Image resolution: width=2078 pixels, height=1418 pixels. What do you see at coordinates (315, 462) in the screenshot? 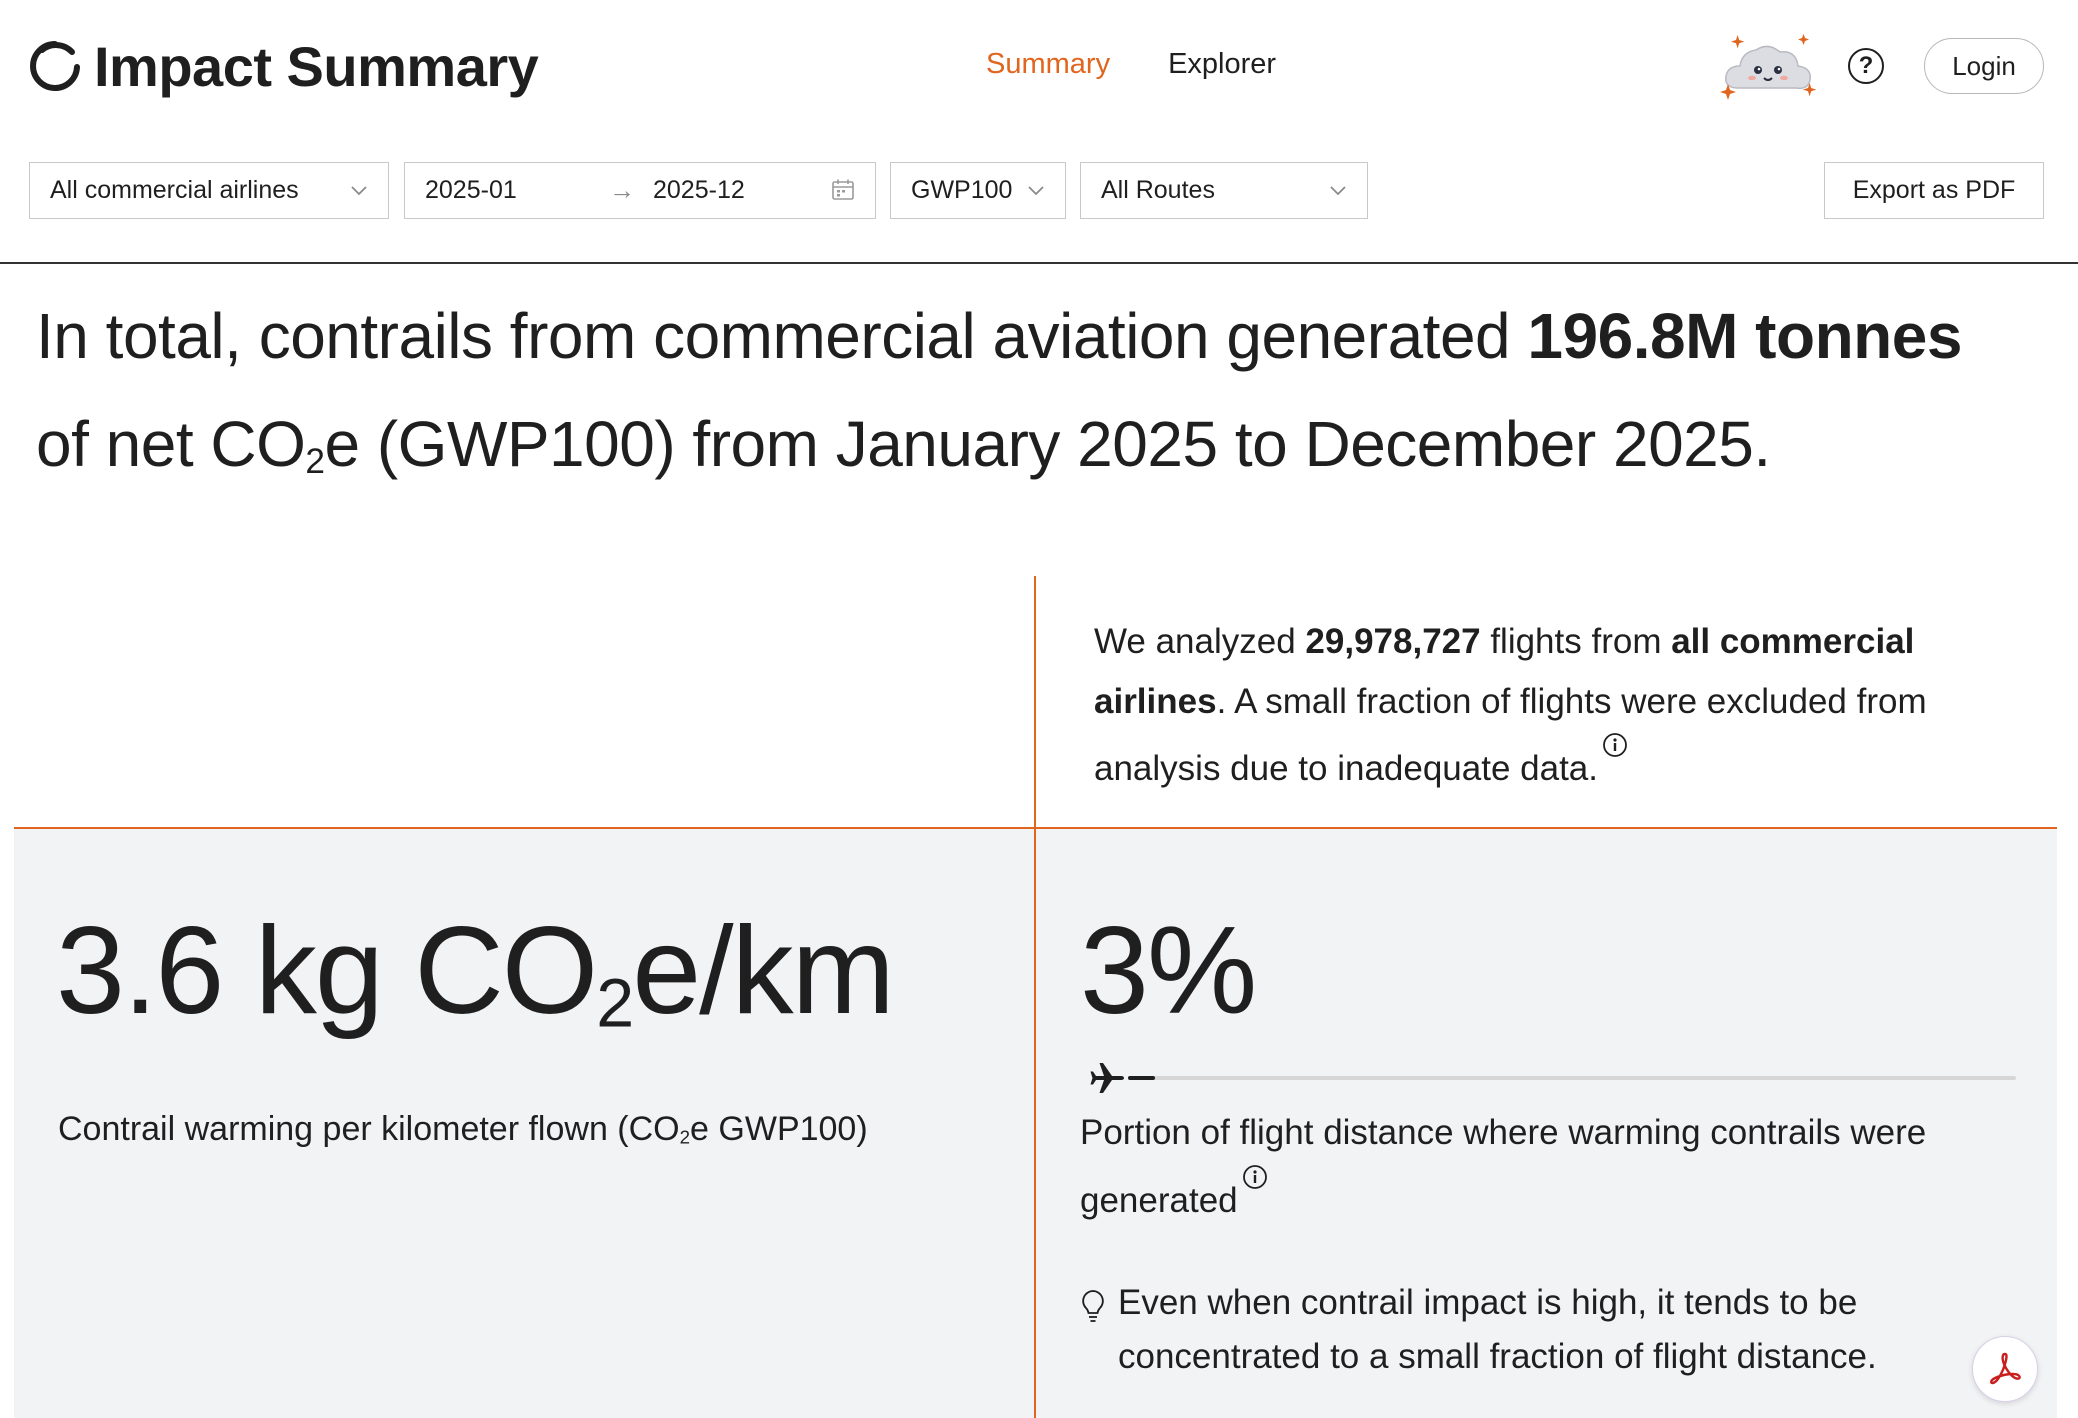
I see `headline-subscript: 2` at bounding box center [315, 462].